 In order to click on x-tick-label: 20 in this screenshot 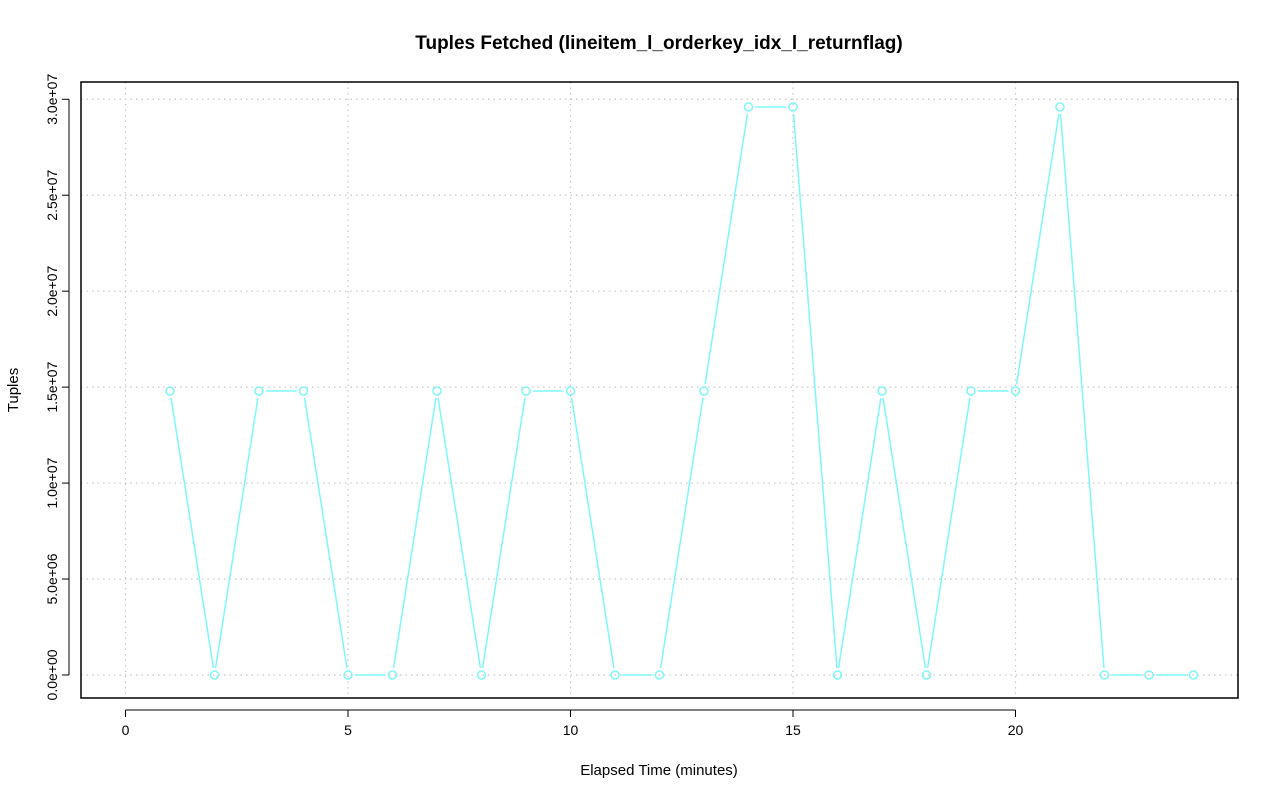, I will do `click(1016, 730)`.